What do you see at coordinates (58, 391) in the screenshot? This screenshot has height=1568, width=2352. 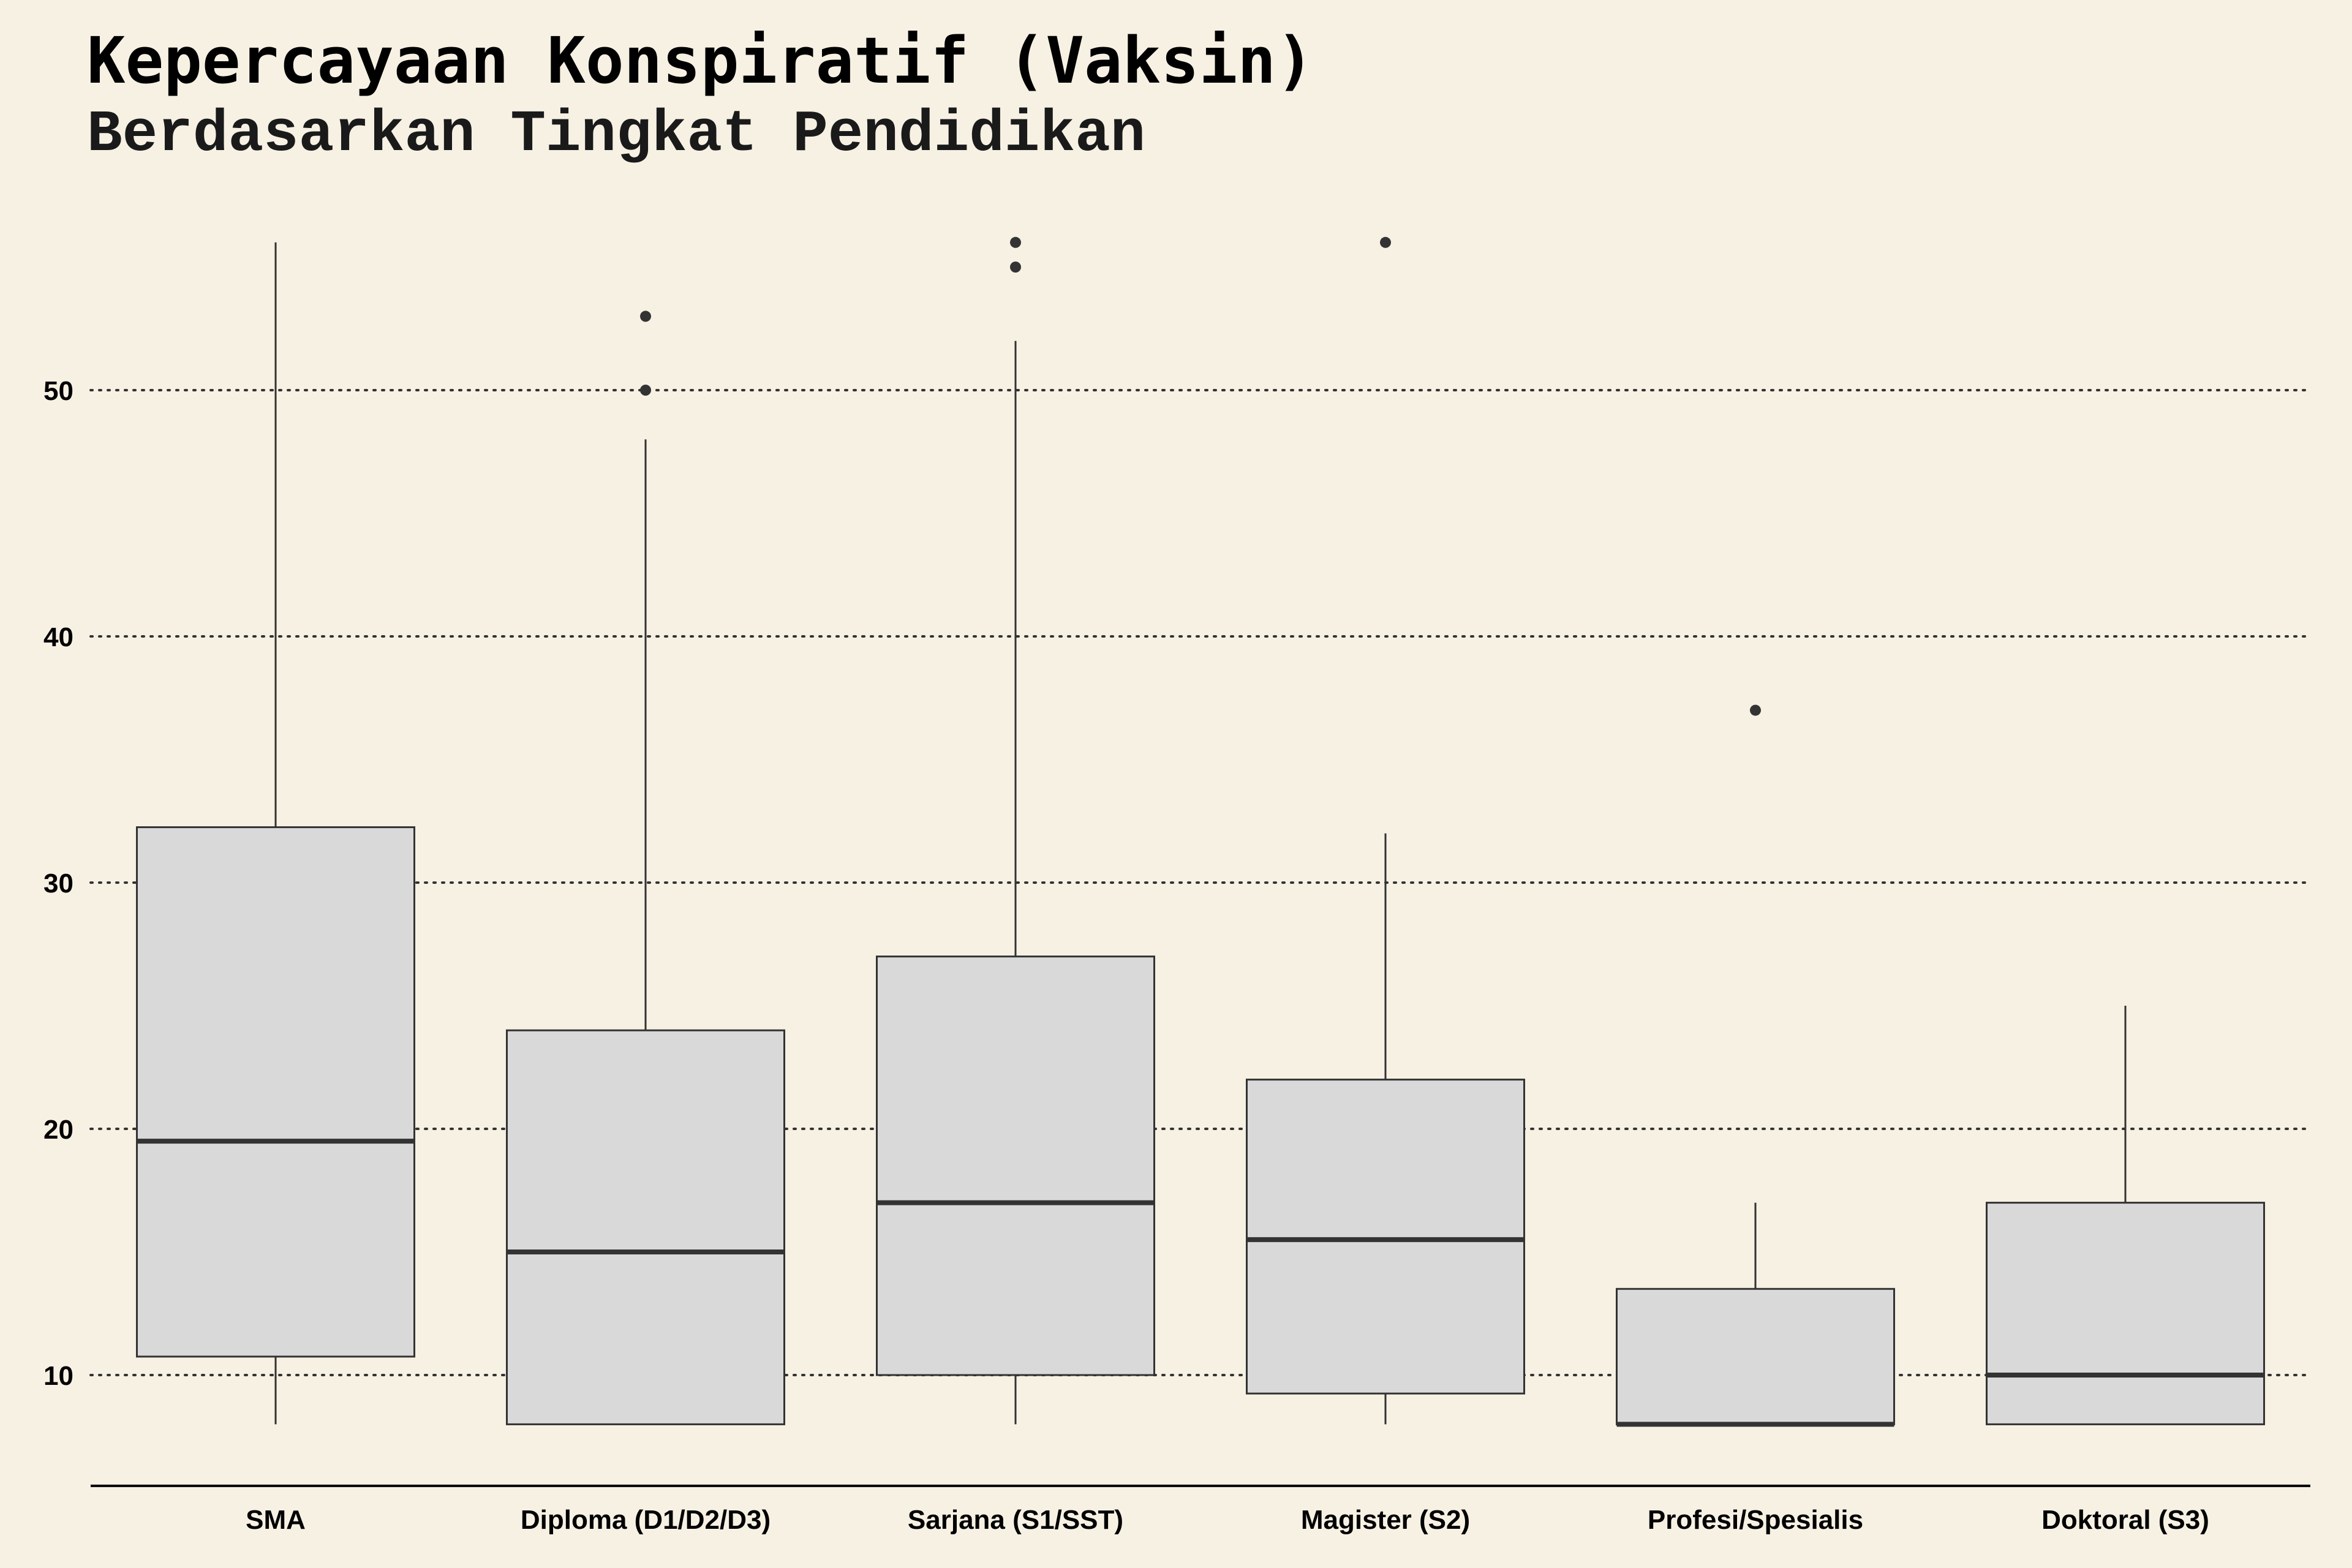 I see `y-tick-label: 50` at bounding box center [58, 391].